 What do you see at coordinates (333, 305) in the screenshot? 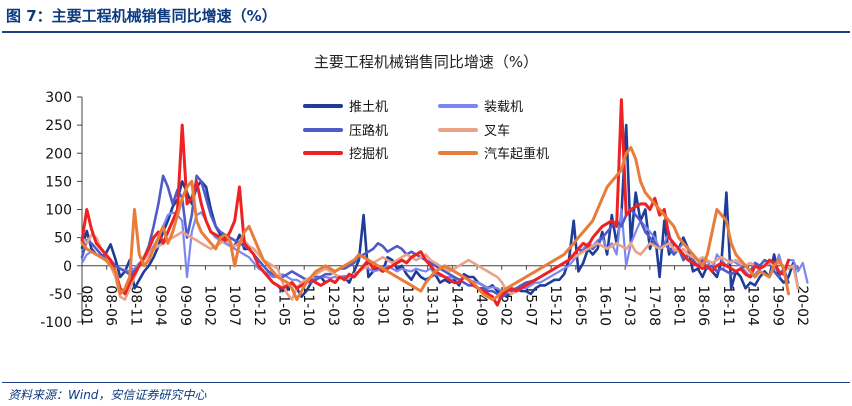
I see `x-tick-label: 12-03` at bounding box center [333, 305].